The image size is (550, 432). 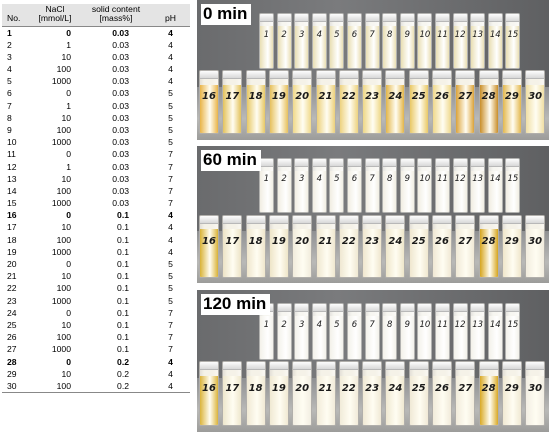 I want to click on vial-back-8: 8, so click(x=390, y=331).